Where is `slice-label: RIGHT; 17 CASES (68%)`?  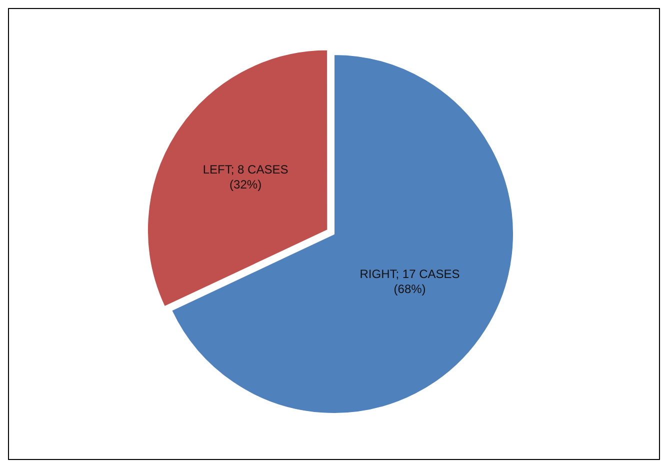 slice-label: RIGHT; 17 CASES (68%) is located at coordinates (410, 281).